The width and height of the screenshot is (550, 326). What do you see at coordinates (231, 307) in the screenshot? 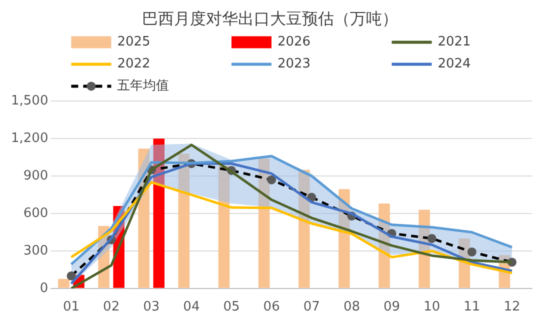
I see `x-tick-label: 05` at bounding box center [231, 307].